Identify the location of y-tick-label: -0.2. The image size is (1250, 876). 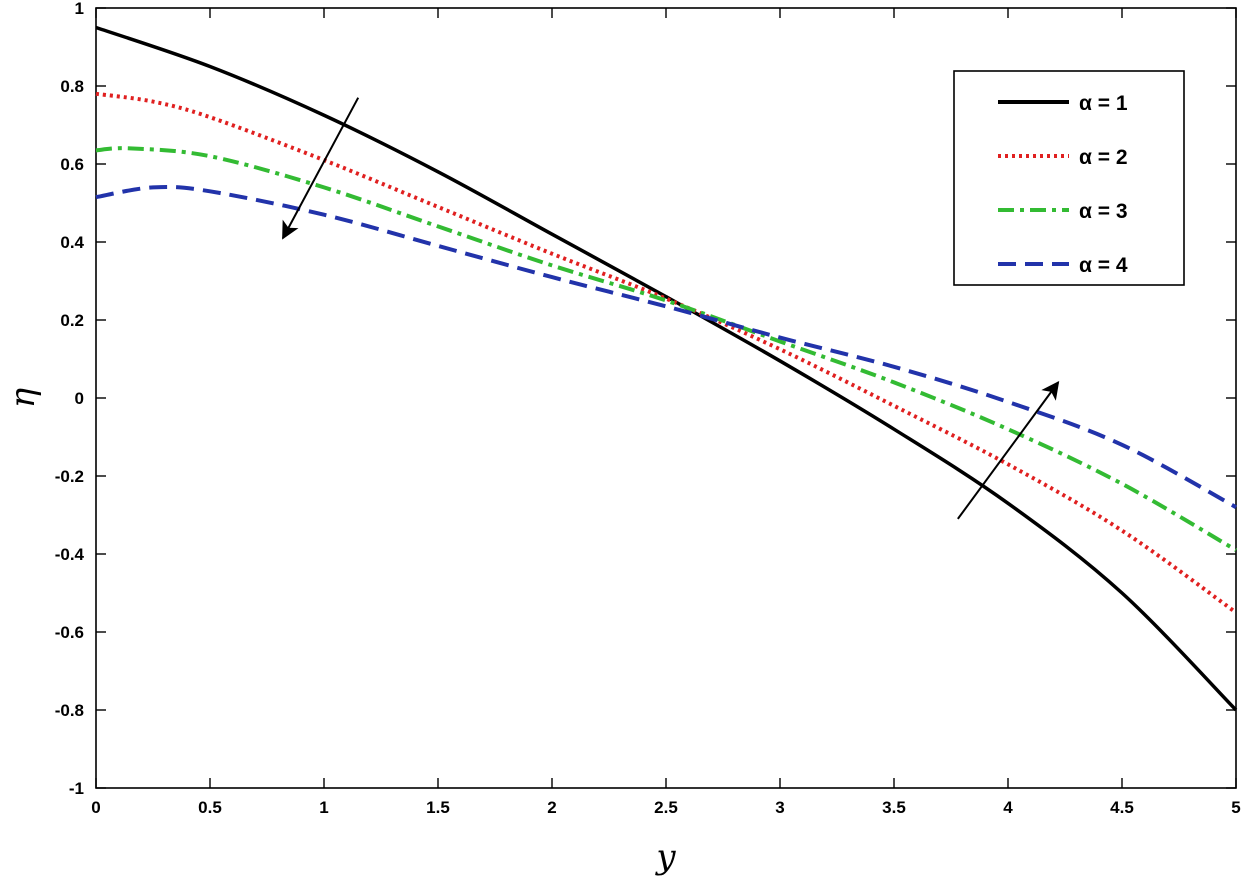
(69, 476).